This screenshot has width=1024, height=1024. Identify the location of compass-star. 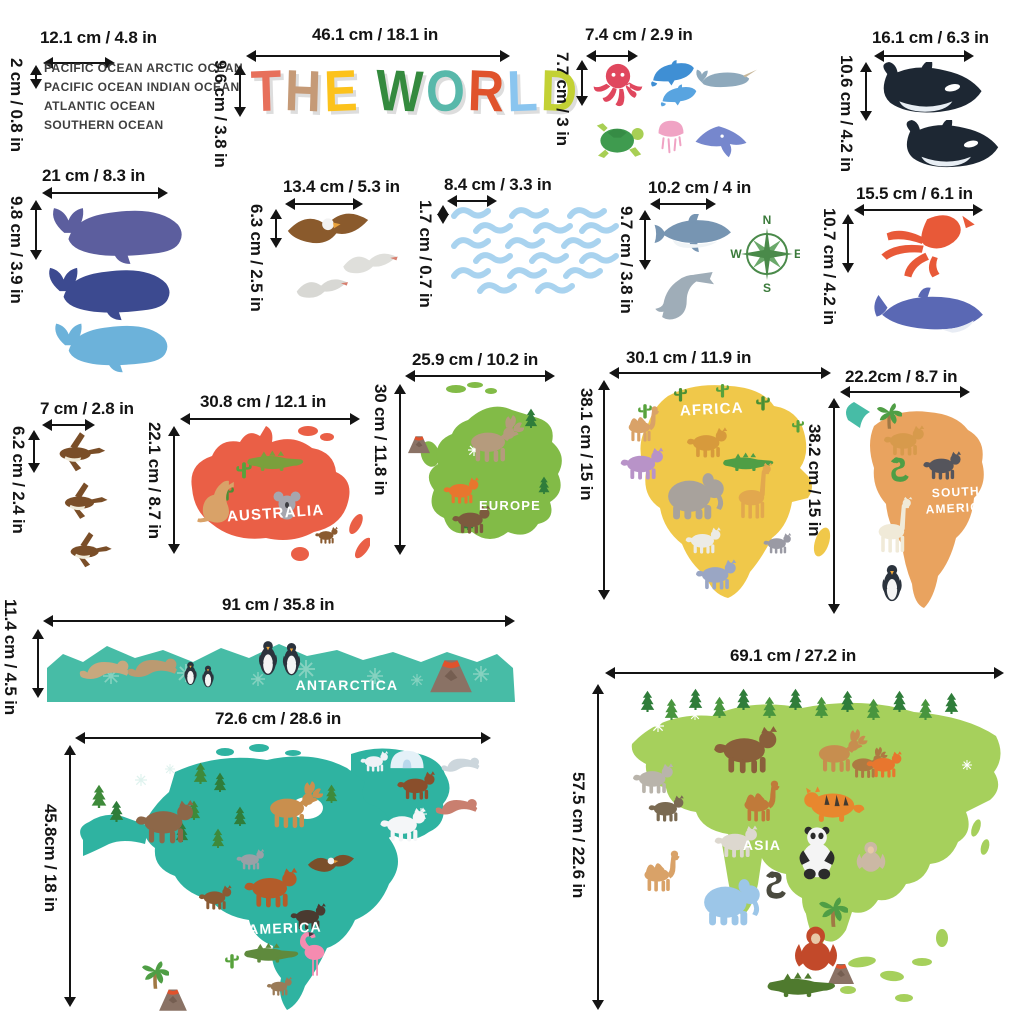
(767, 254).